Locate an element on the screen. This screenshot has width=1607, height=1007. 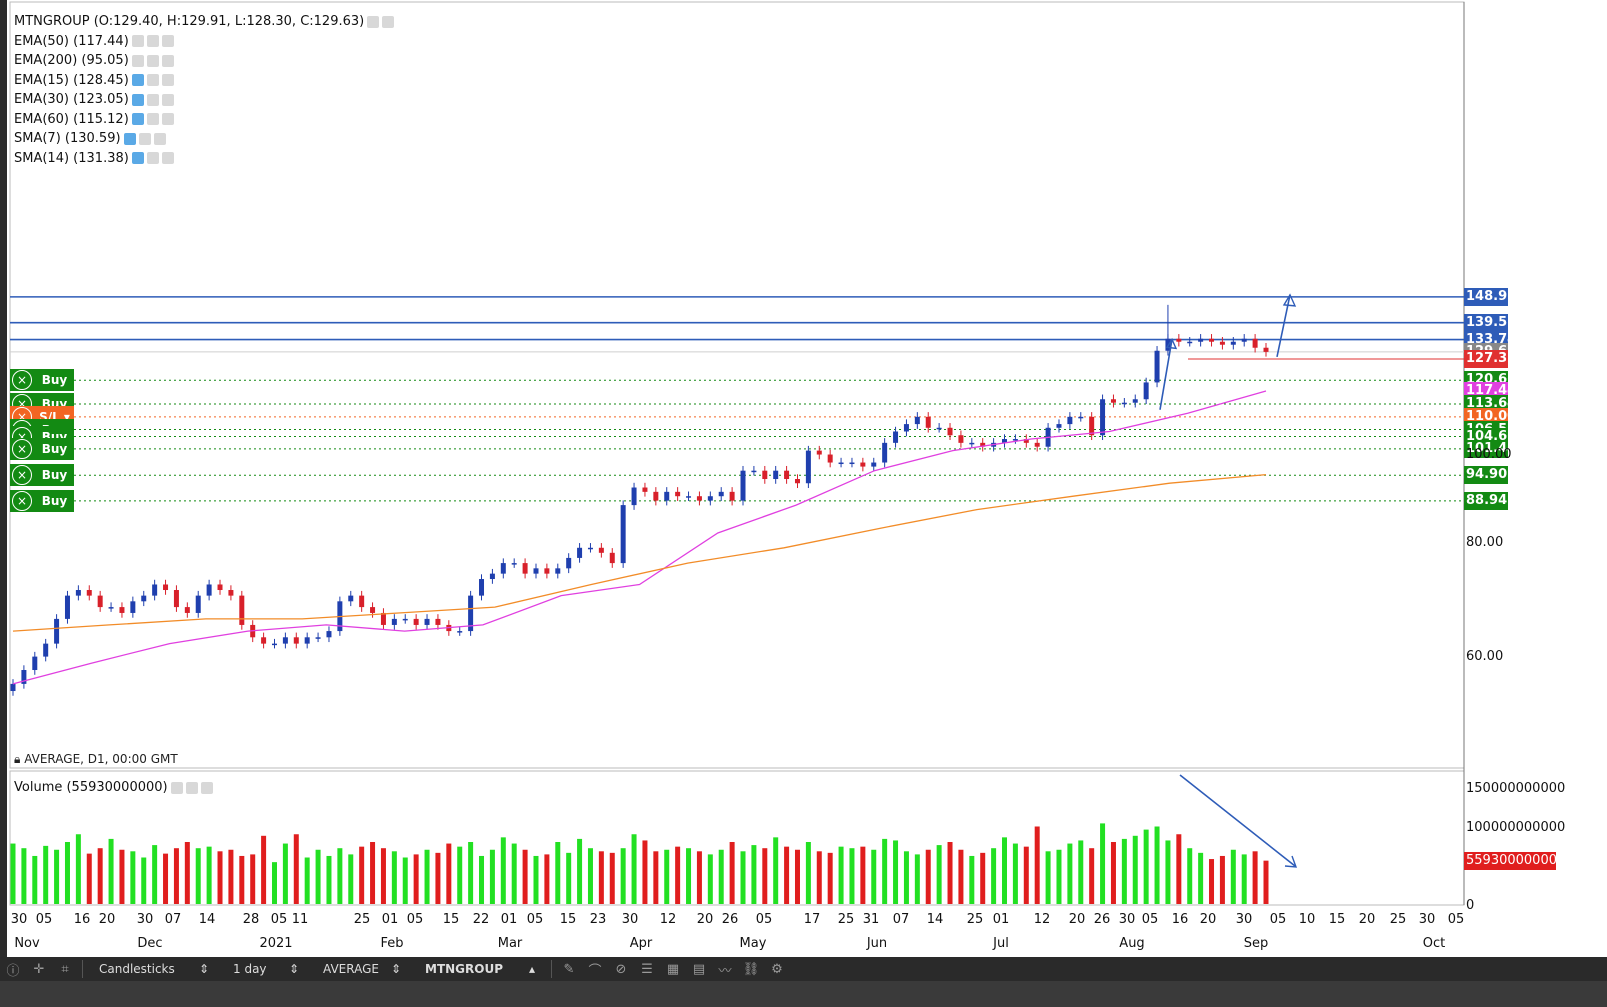
gear-icon: ⚙ is located at coordinates (777, 969).